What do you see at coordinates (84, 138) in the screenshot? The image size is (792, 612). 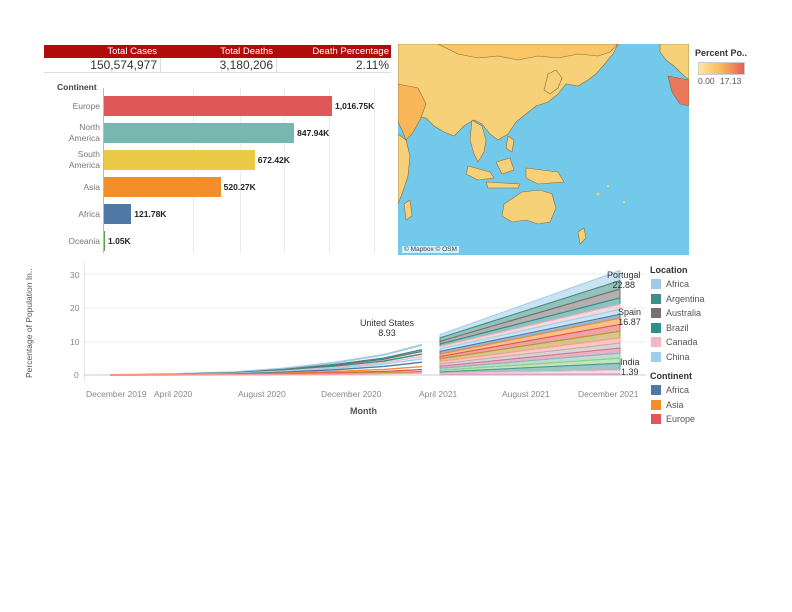 I see `bar-category-label-line: America` at bounding box center [84, 138].